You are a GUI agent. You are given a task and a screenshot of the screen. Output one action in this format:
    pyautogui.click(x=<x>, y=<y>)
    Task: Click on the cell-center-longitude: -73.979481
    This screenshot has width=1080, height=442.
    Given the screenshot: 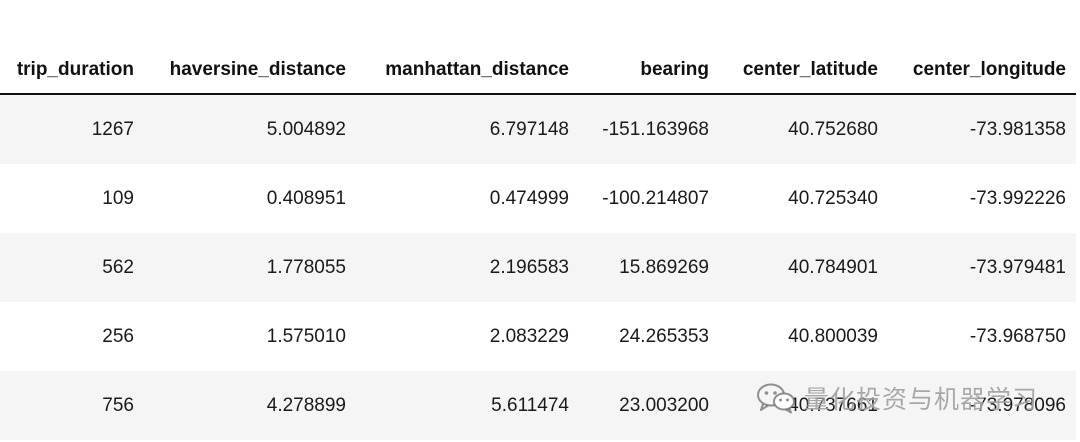 What is the action you would take?
    pyautogui.click(x=982, y=267)
    